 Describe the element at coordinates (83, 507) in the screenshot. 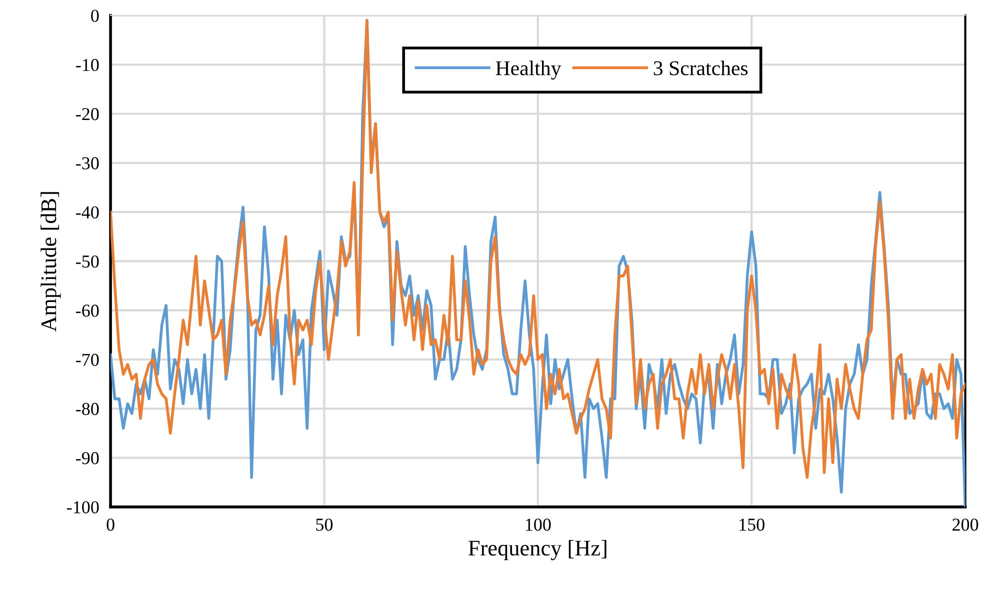

I see `y-tick-label: -100` at that location.